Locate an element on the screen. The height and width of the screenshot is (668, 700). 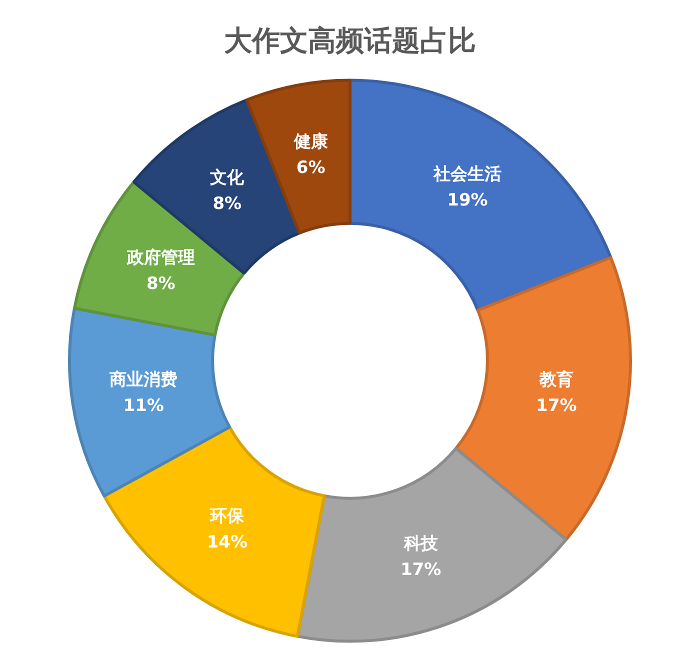
slice-label: 健康 is located at coordinates (310, 142).